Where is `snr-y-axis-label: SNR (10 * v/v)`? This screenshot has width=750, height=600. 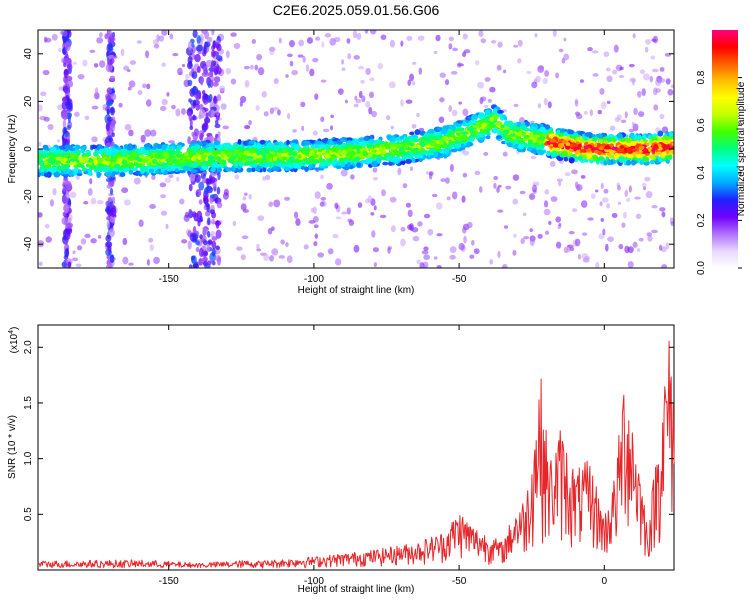 snr-y-axis-label: SNR (10 * v/v) is located at coordinates (12, 447).